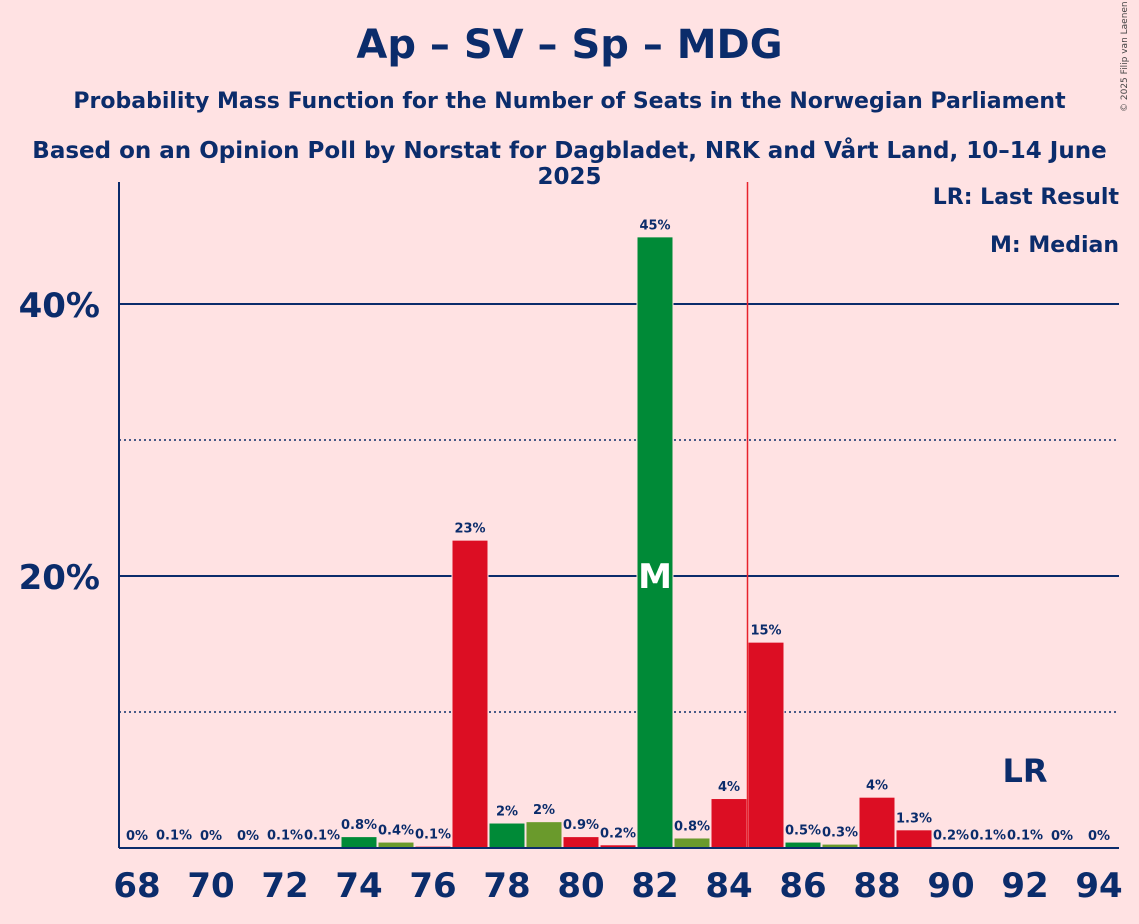 The height and width of the screenshot is (924, 1139). What do you see at coordinates (59, 306) in the screenshot?
I see `y-tick-label: 40%` at bounding box center [59, 306].